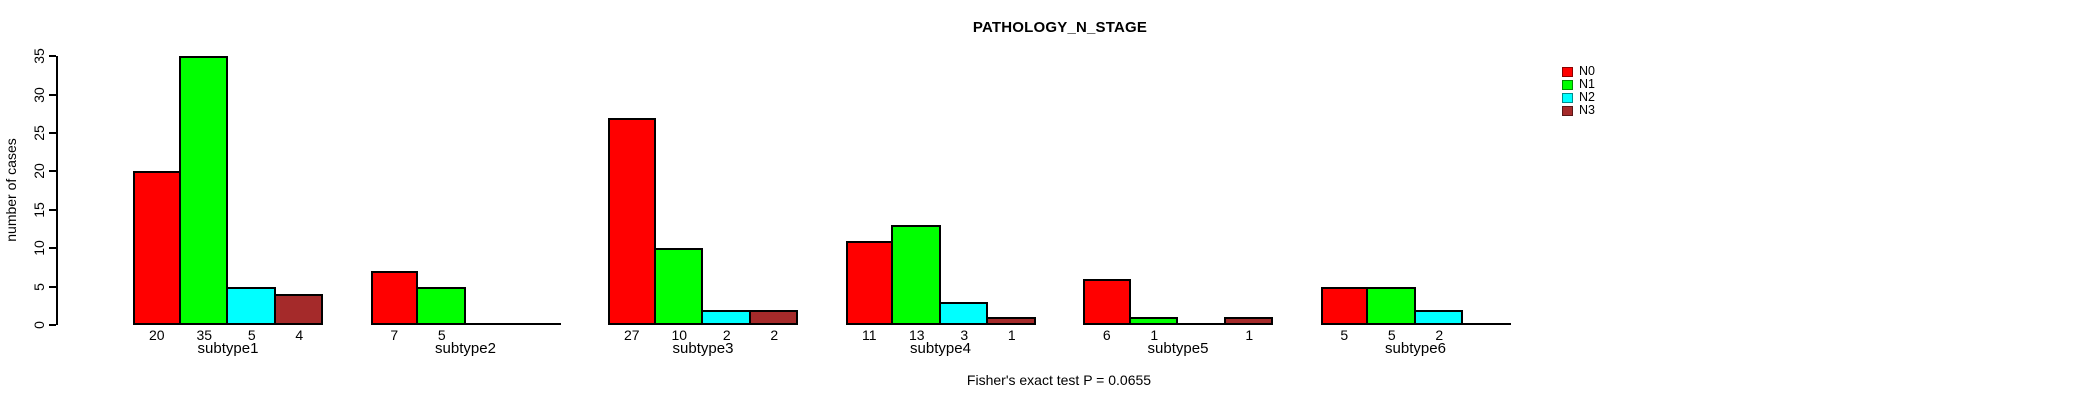 The image size is (2090, 400). I want to click on bar-subtype4-n2, so click(963, 313).